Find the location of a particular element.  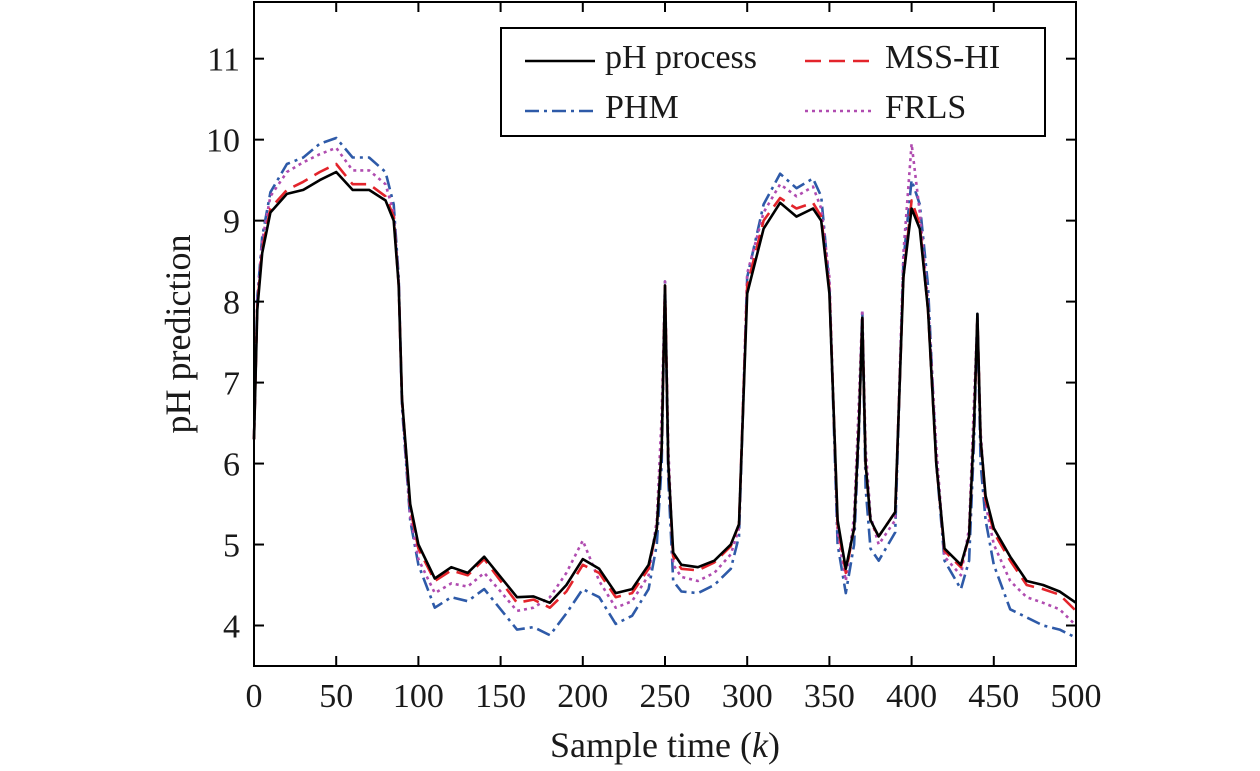

x-axis-title: Sample time (k) is located at coordinates (665, 745).